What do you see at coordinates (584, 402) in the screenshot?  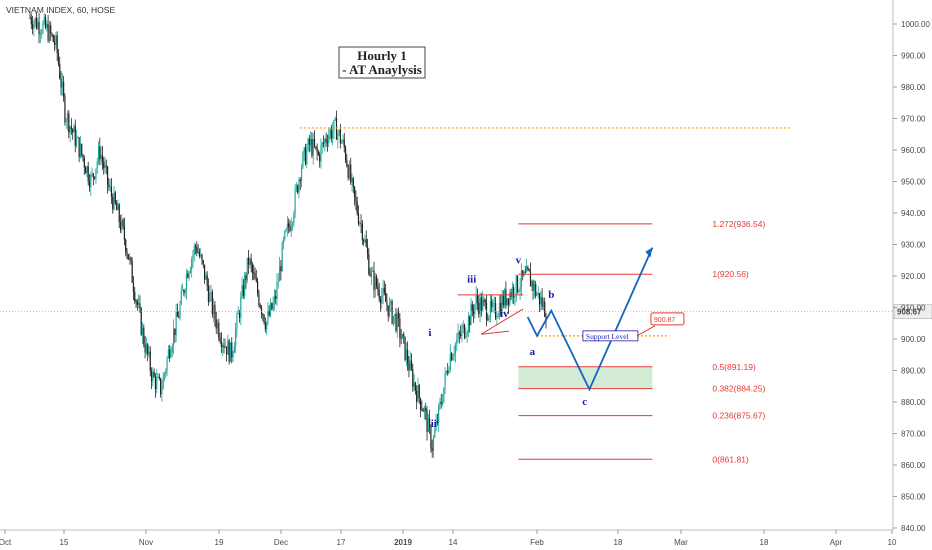 I see `wave-label: c` at bounding box center [584, 402].